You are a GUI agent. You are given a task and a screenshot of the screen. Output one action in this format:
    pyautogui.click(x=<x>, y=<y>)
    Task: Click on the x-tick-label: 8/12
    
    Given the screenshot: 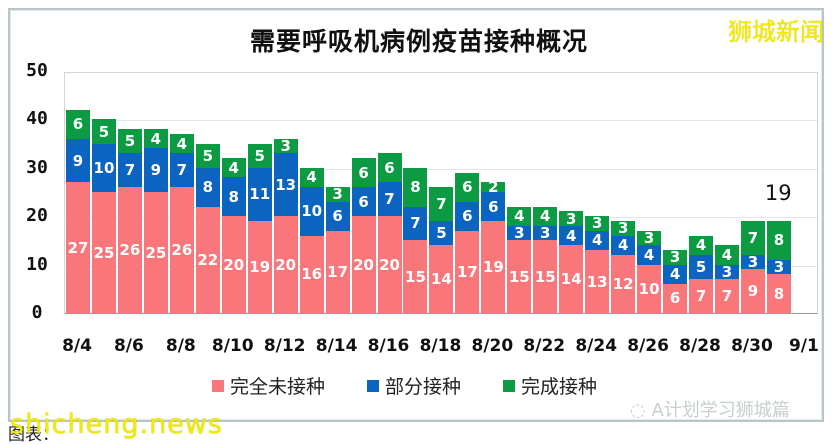 What is the action you would take?
    pyautogui.click(x=284, y=346)
    